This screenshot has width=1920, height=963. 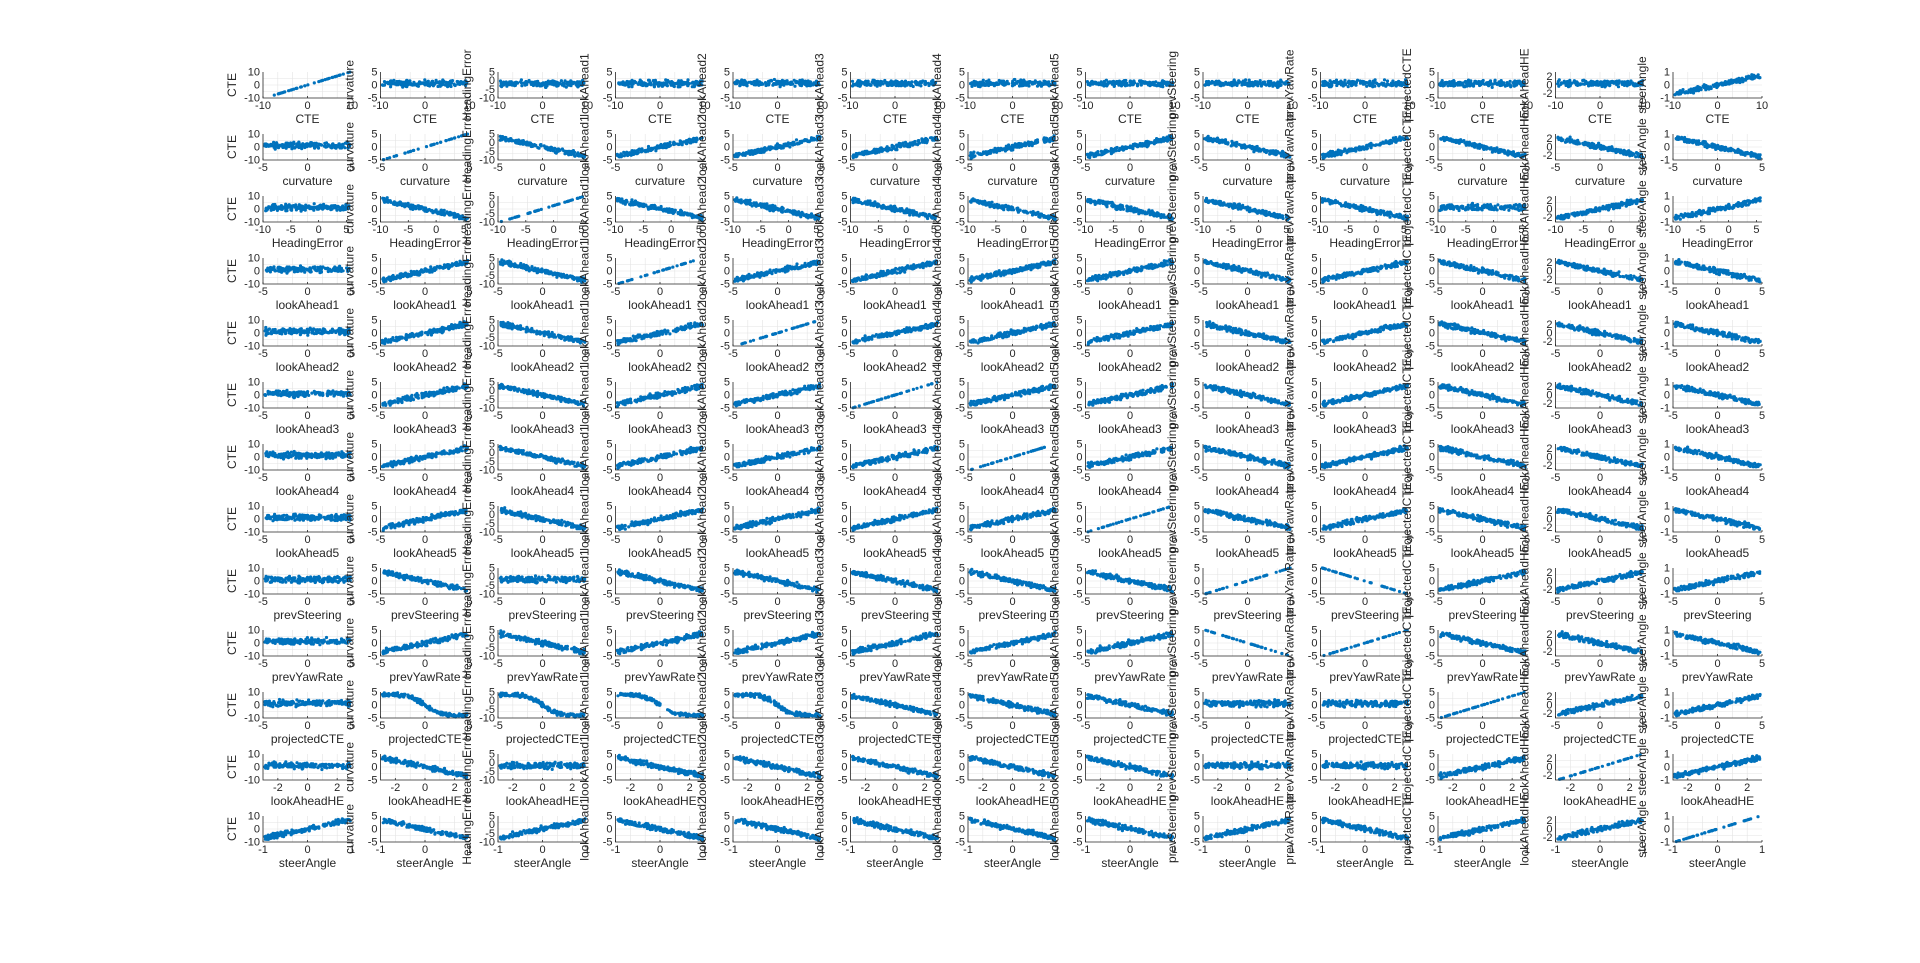 I want to click on y-tick-label: 10, so click(x=254, y=73).